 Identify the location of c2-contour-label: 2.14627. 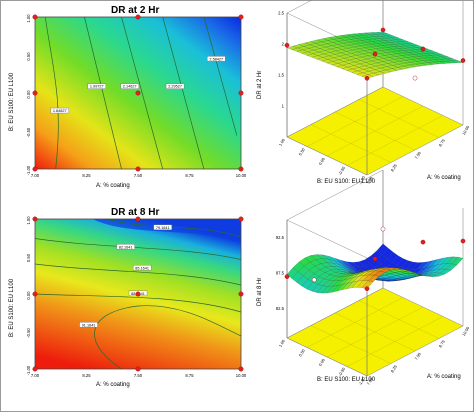
(130, 87).